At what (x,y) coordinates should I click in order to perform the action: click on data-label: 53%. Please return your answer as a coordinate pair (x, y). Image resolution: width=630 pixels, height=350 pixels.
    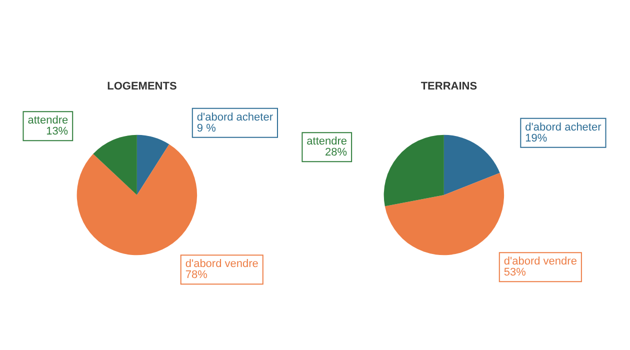
    Looking at the image, I should click on (515, 272).